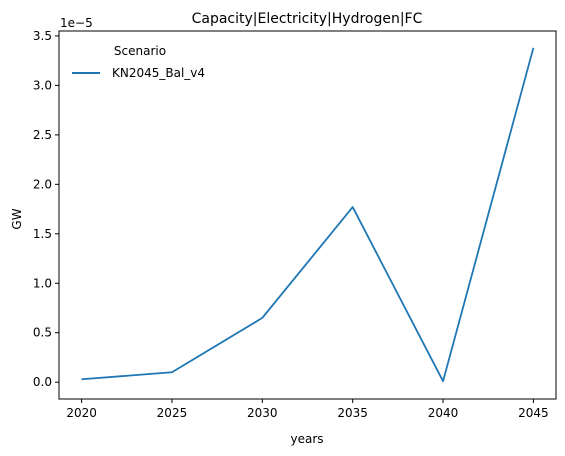 This screenshot has height=456, width=565. What do you see at coordinates (307, 409) in the screenshot?
I see `x-axis-ticks: 2020 2025 2030 2035 2040 2045` at bounding box center [307, 409].